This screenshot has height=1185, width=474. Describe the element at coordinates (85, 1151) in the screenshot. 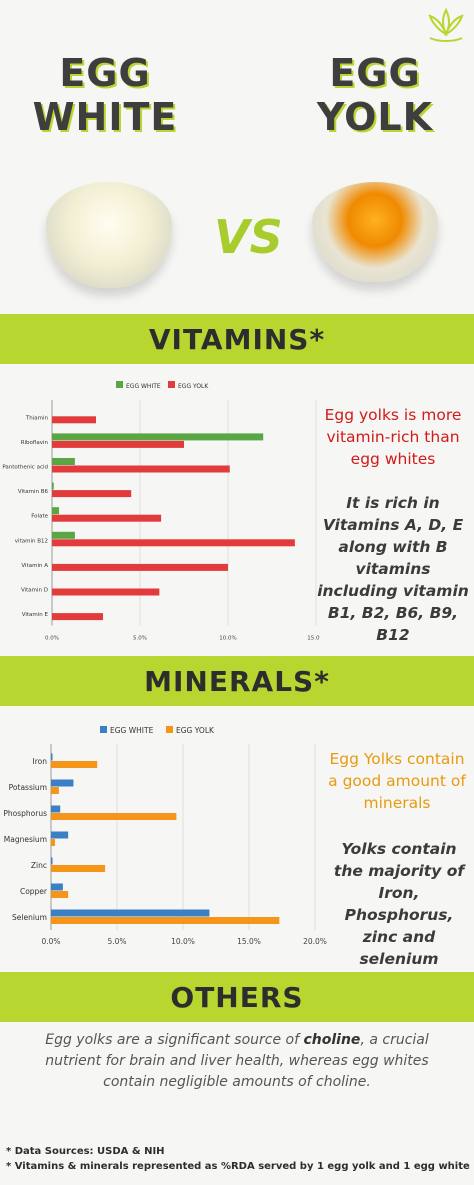

I see `data-sources-footnote: * Data Sources: USDA & NIH` at that location.